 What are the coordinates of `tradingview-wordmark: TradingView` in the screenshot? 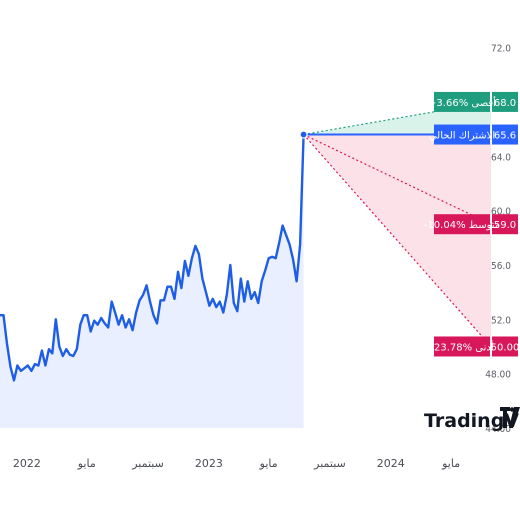 It's located at (472, 421).